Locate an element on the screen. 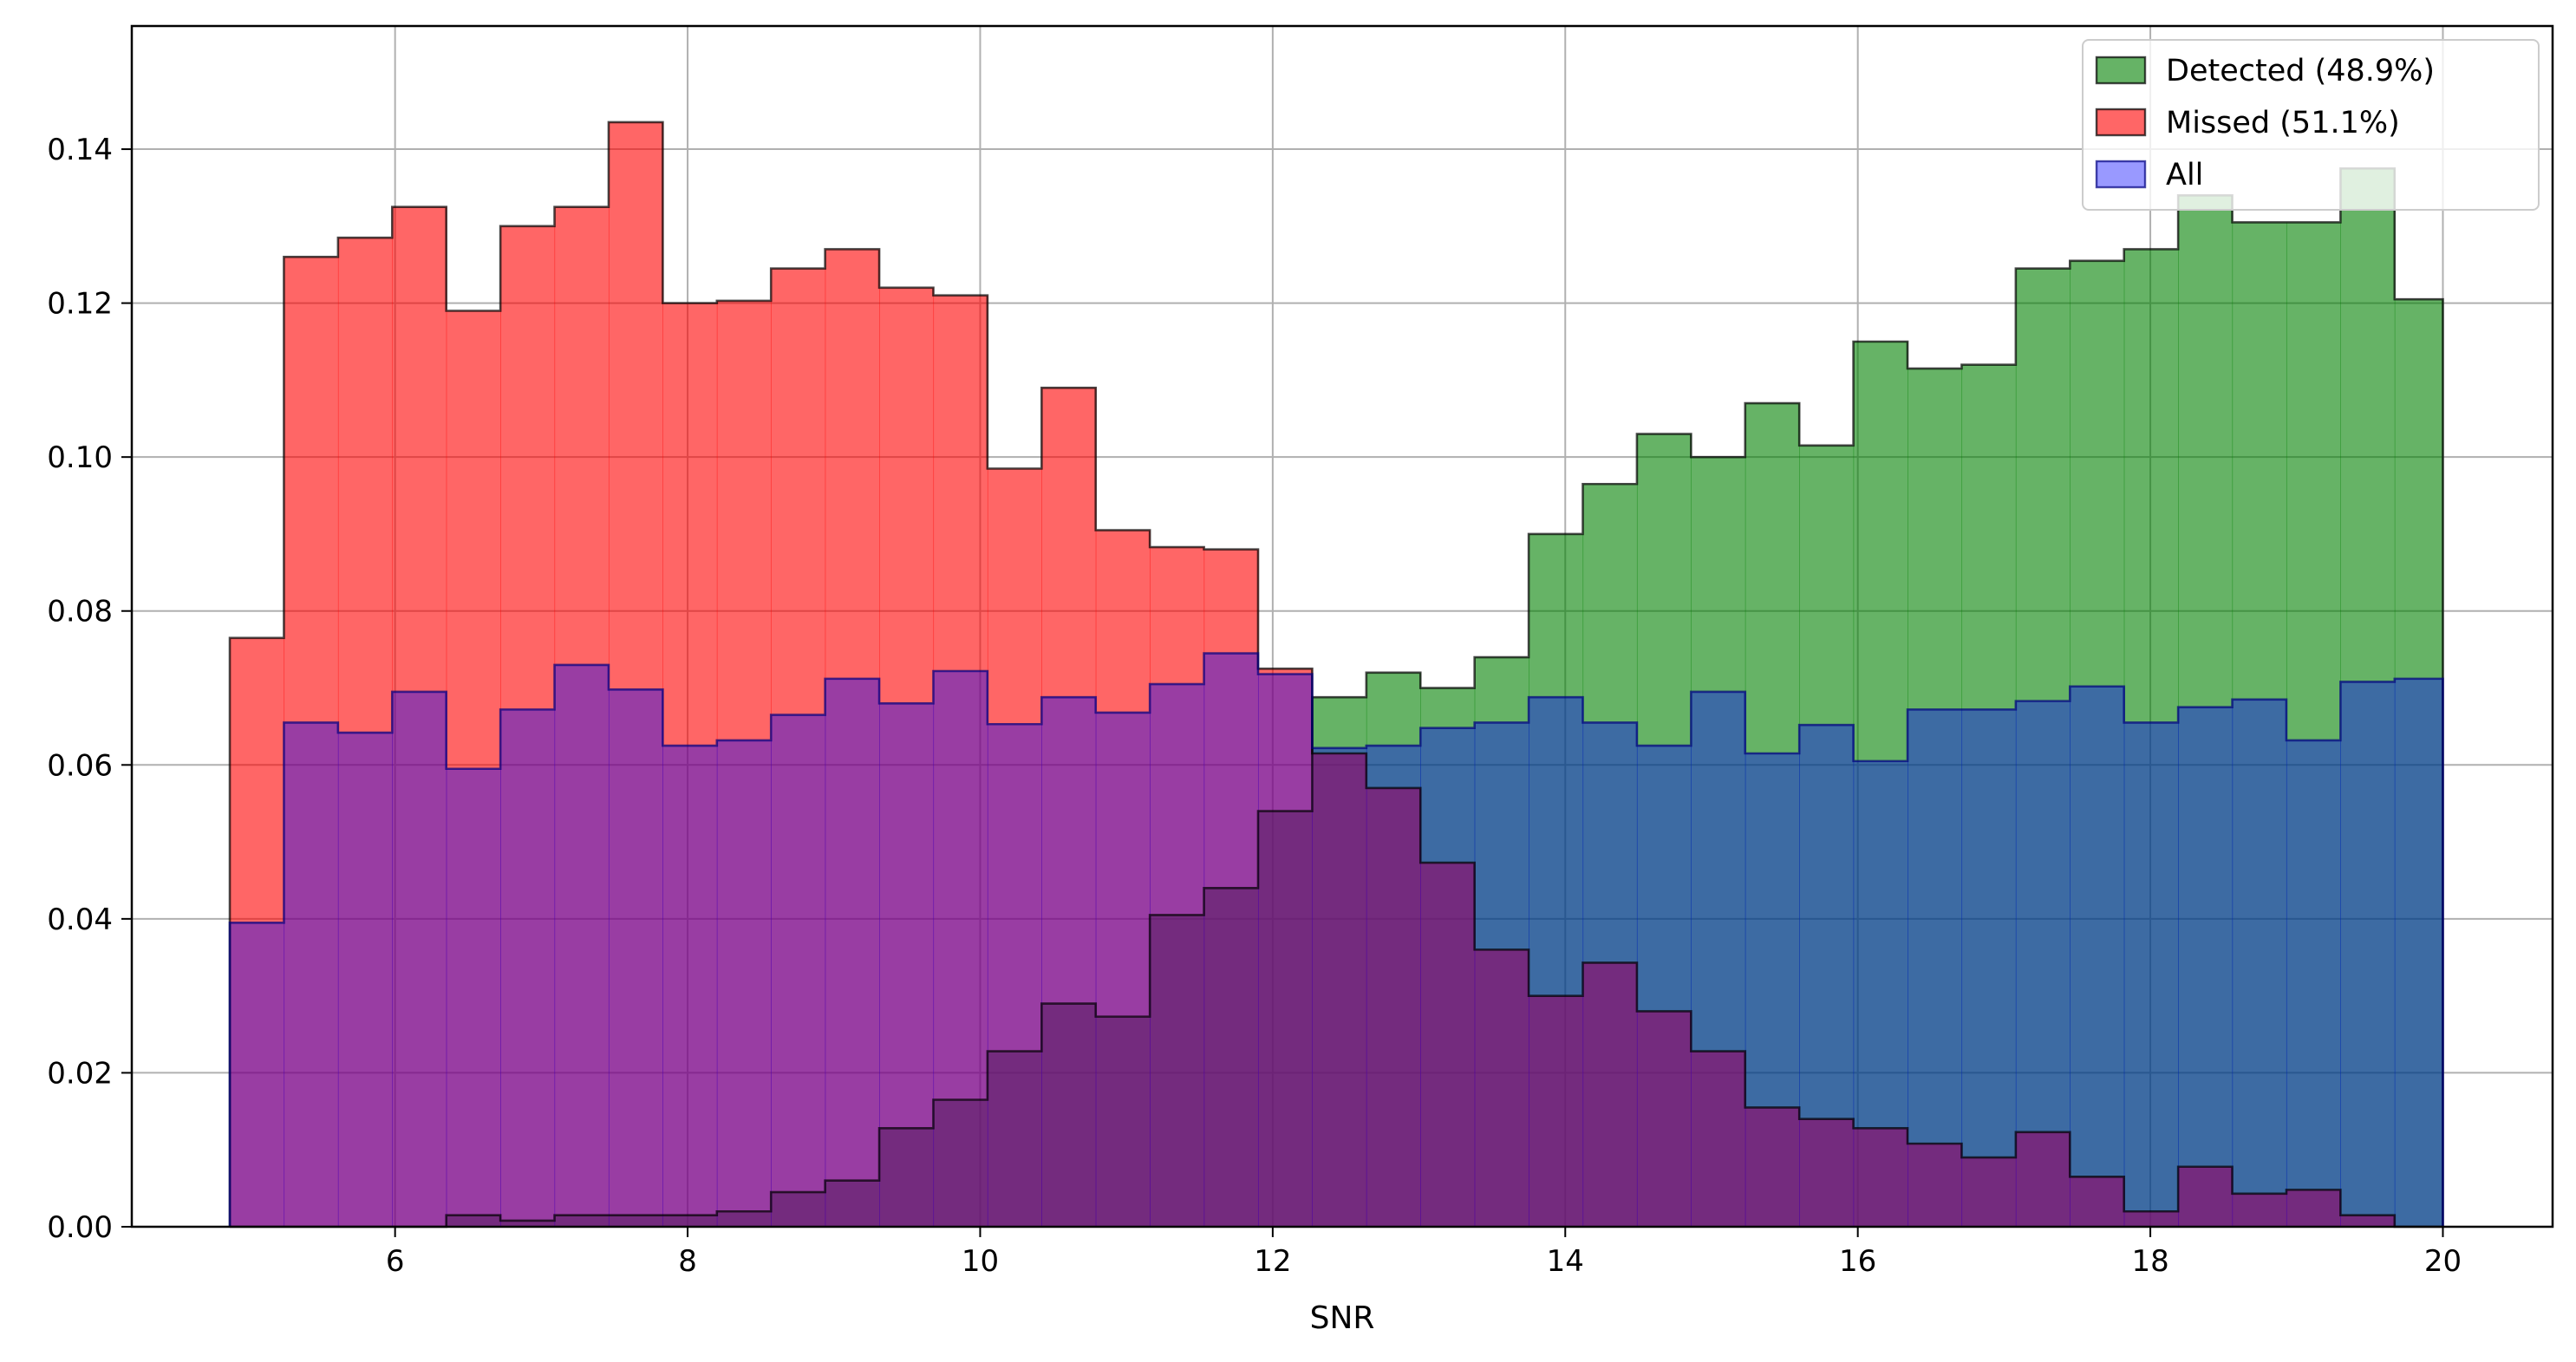  legend-label-missed: Missed (51.1%) is located at coordinates (2283, 123).